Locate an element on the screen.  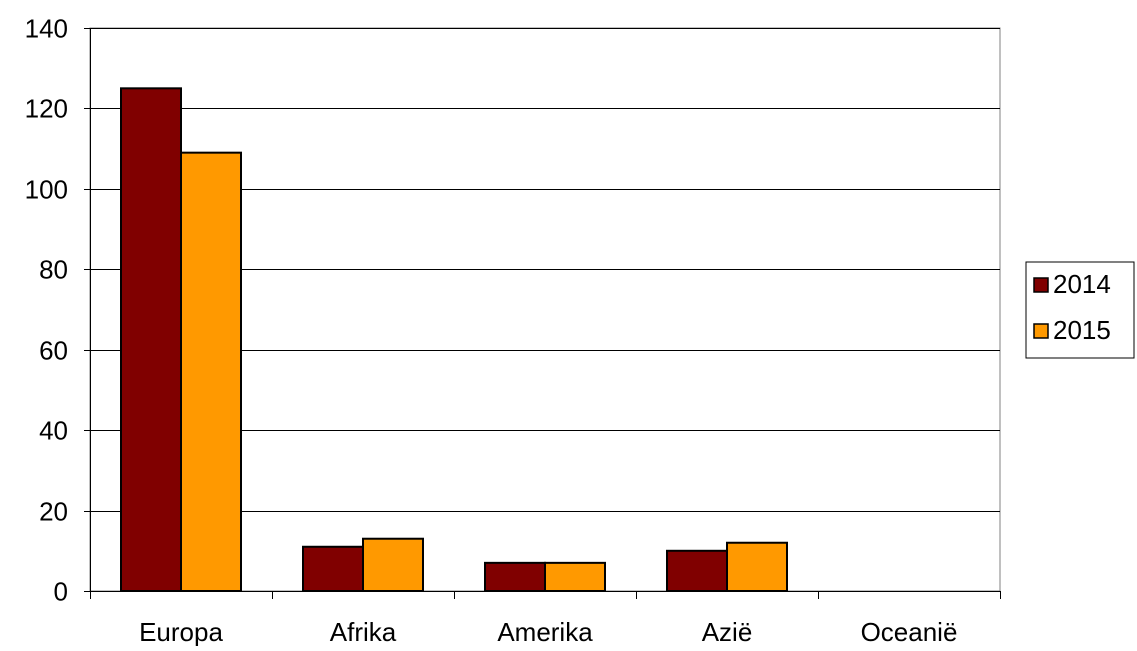
bar-2014-europa is located at coordinates (151, 339).